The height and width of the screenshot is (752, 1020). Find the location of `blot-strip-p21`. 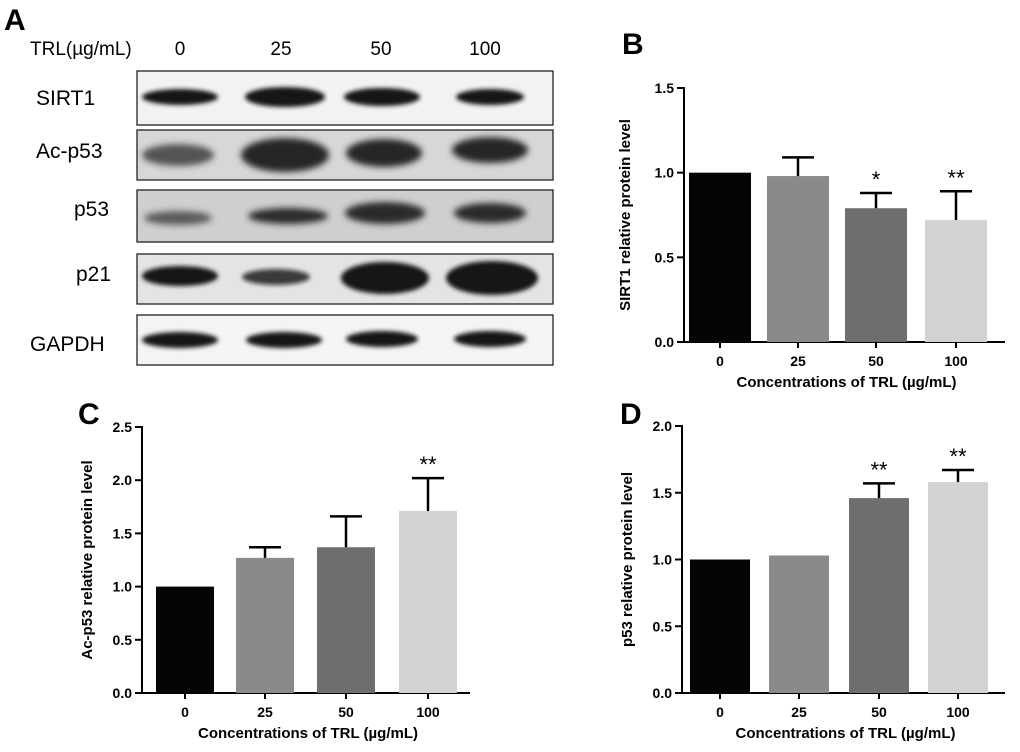

blot-strip-p21 is located at coordinates (345, 279).